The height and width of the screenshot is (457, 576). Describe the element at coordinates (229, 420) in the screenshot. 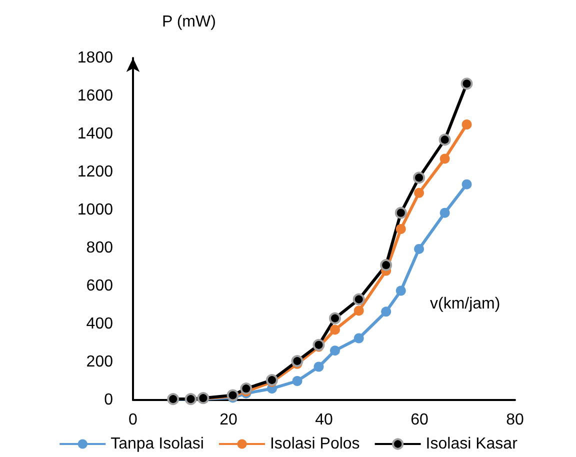

I see `x-tick-label: 20` at that location.